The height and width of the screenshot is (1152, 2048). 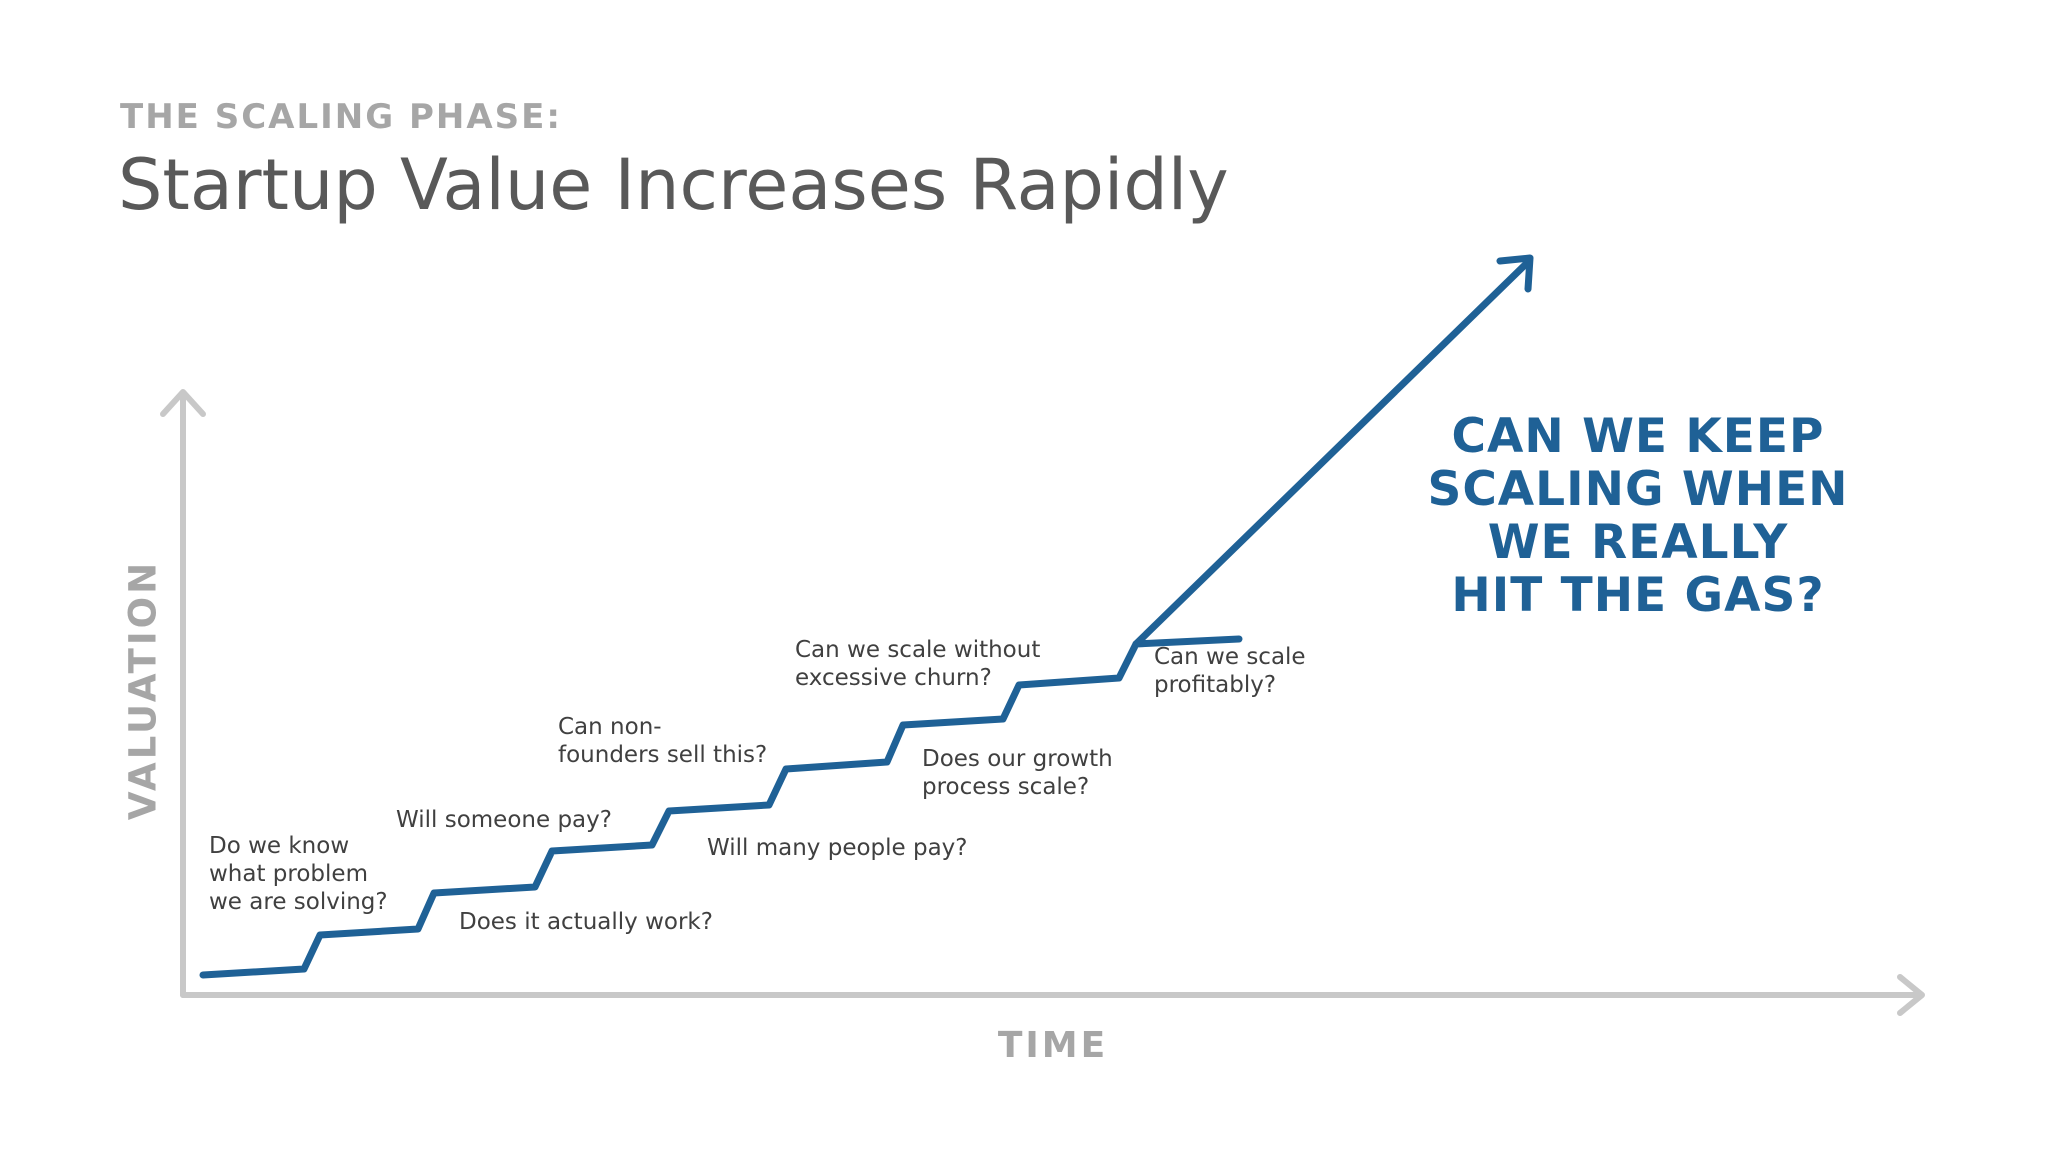 What do you see at coordinates (1006, 787) in the screenshot?
I see `question-line: process scale?` at bounding box center [1006, 787].